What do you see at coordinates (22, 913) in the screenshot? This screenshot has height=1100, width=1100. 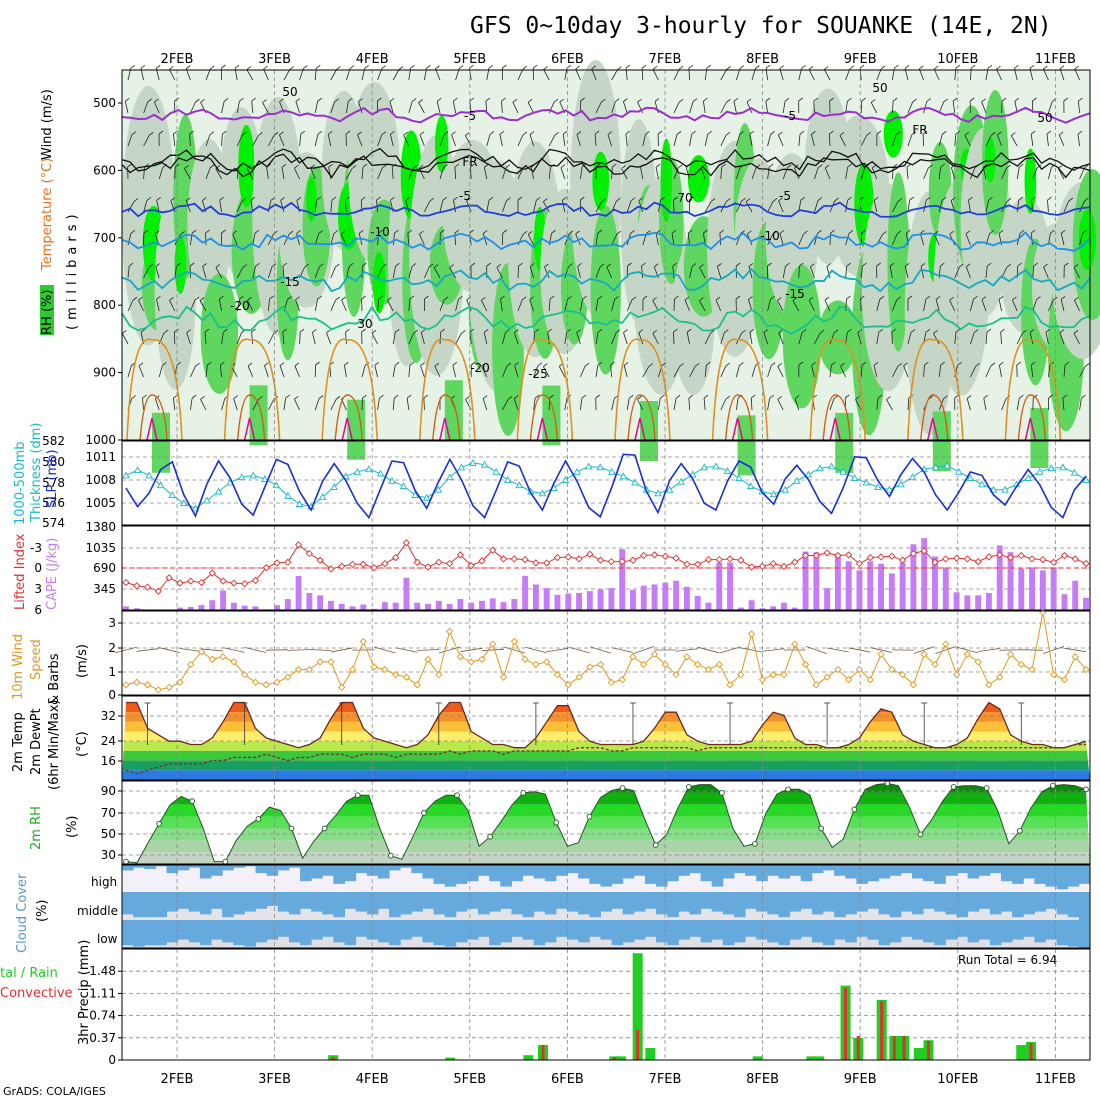 I see `cloud-label-1: Cloud Cover` at bounding box center [22, 913].